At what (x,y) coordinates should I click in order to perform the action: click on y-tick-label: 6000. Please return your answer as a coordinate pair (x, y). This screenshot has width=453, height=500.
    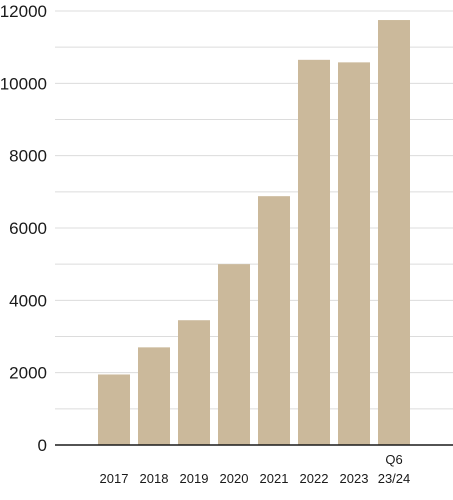
    Looking at the image, I should click on (28, 228).